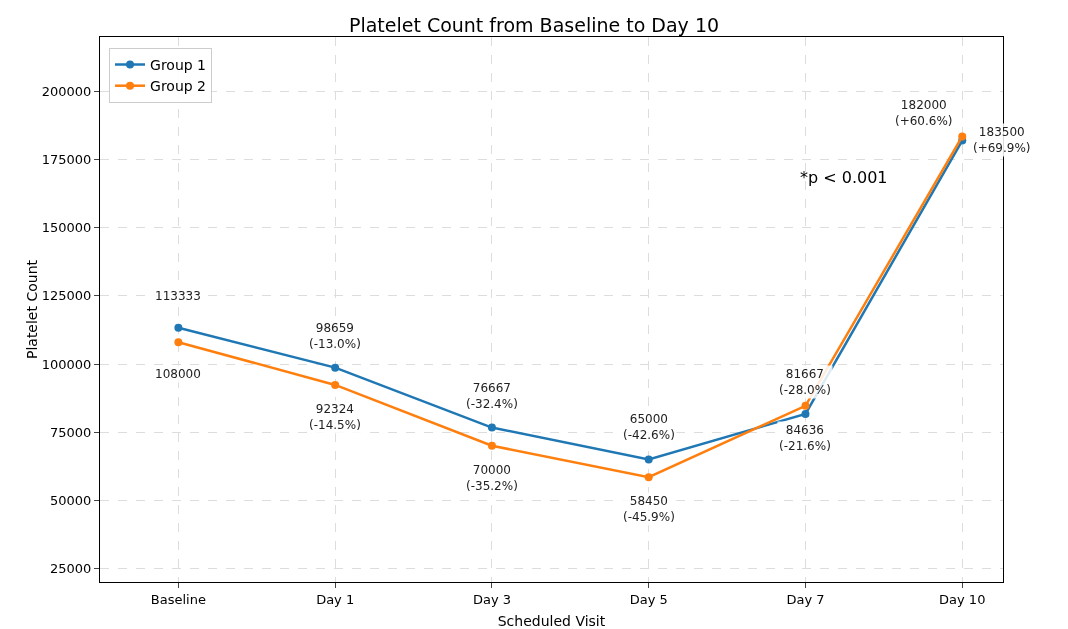  What do you see at coordinates (335, 599) in the screenshot?
I see `x-tick-label: Day 1` at bounding box center [335, 599].